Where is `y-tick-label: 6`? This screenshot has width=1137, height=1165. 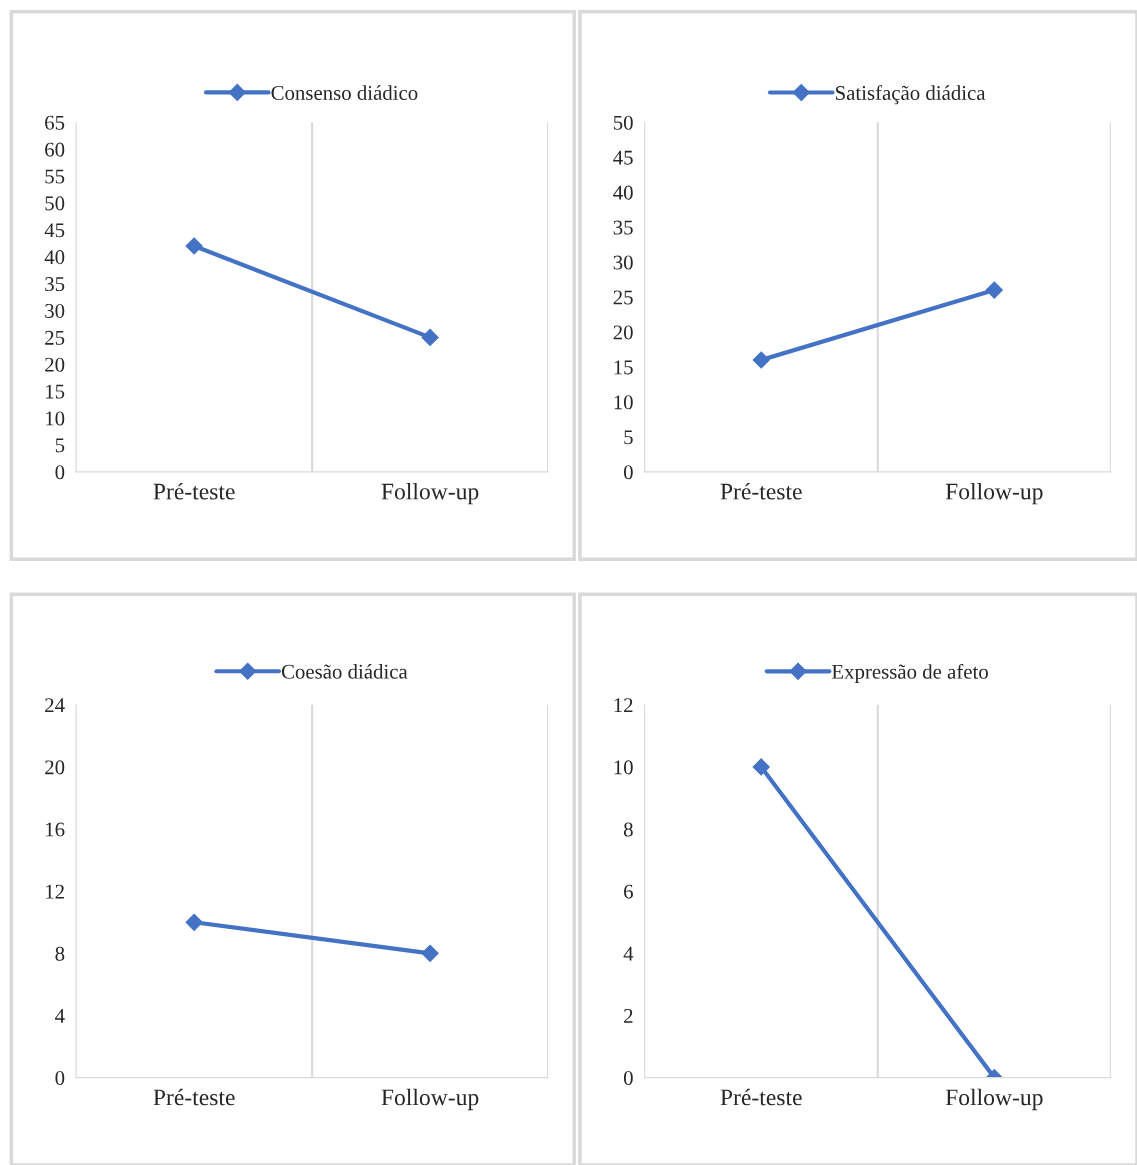 y-tick-label: 6 is located at coordinates (628, 891).